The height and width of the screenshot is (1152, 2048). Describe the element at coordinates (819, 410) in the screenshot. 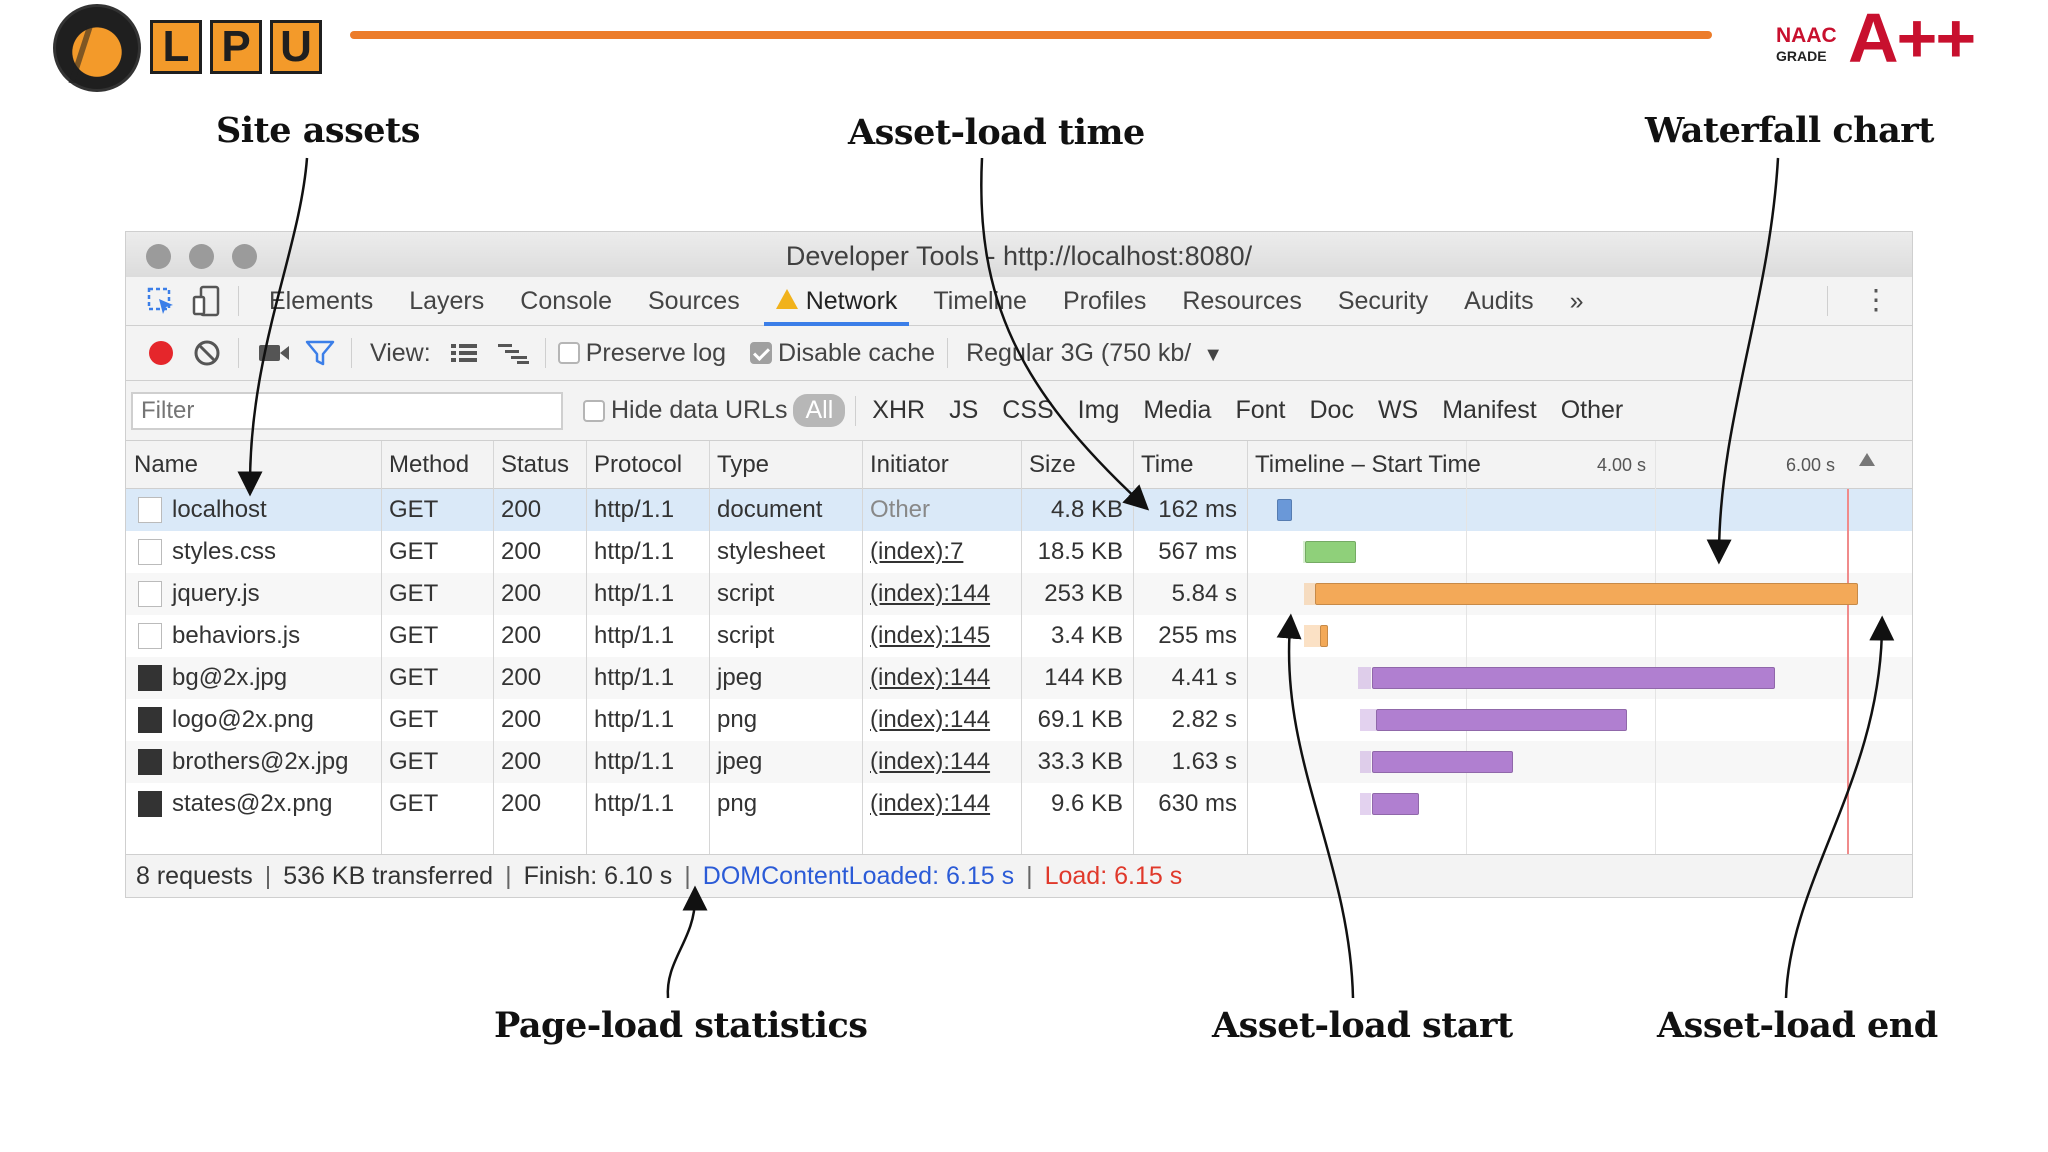

I see `type-filter-all: All` at that location.